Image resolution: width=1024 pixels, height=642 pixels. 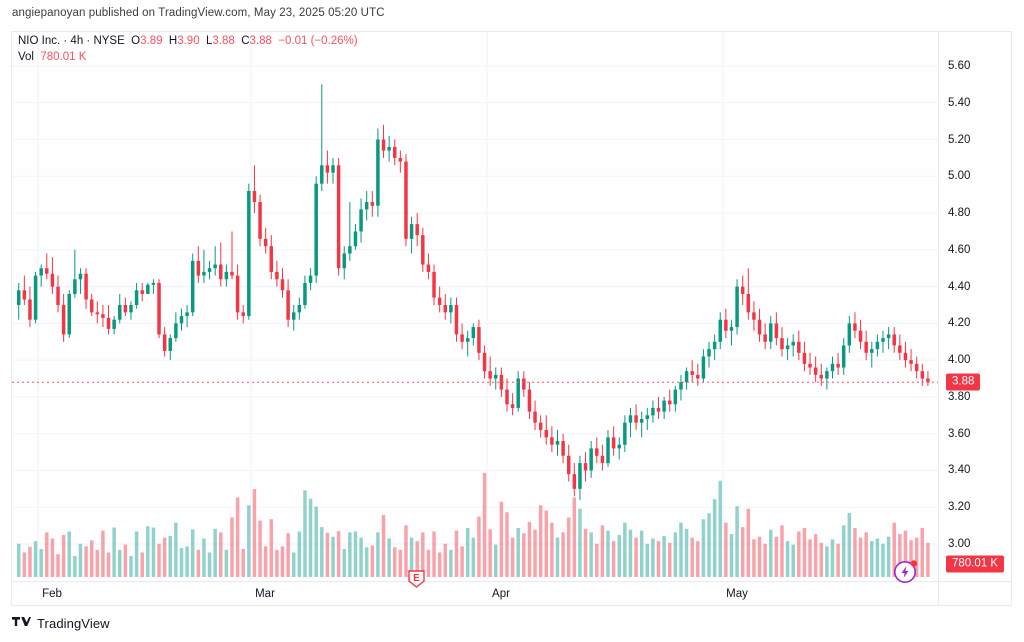 What do you see at coordinates (209, 41) in the screenshot?
I see `legend-low-label: L` at bounding box center [209, 41].